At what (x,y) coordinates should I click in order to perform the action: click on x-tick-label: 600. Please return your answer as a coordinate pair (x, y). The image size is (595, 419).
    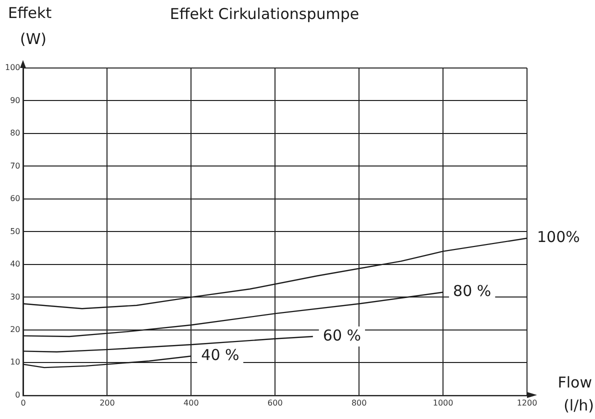
    Looking at the image, I should click on (275, 403).